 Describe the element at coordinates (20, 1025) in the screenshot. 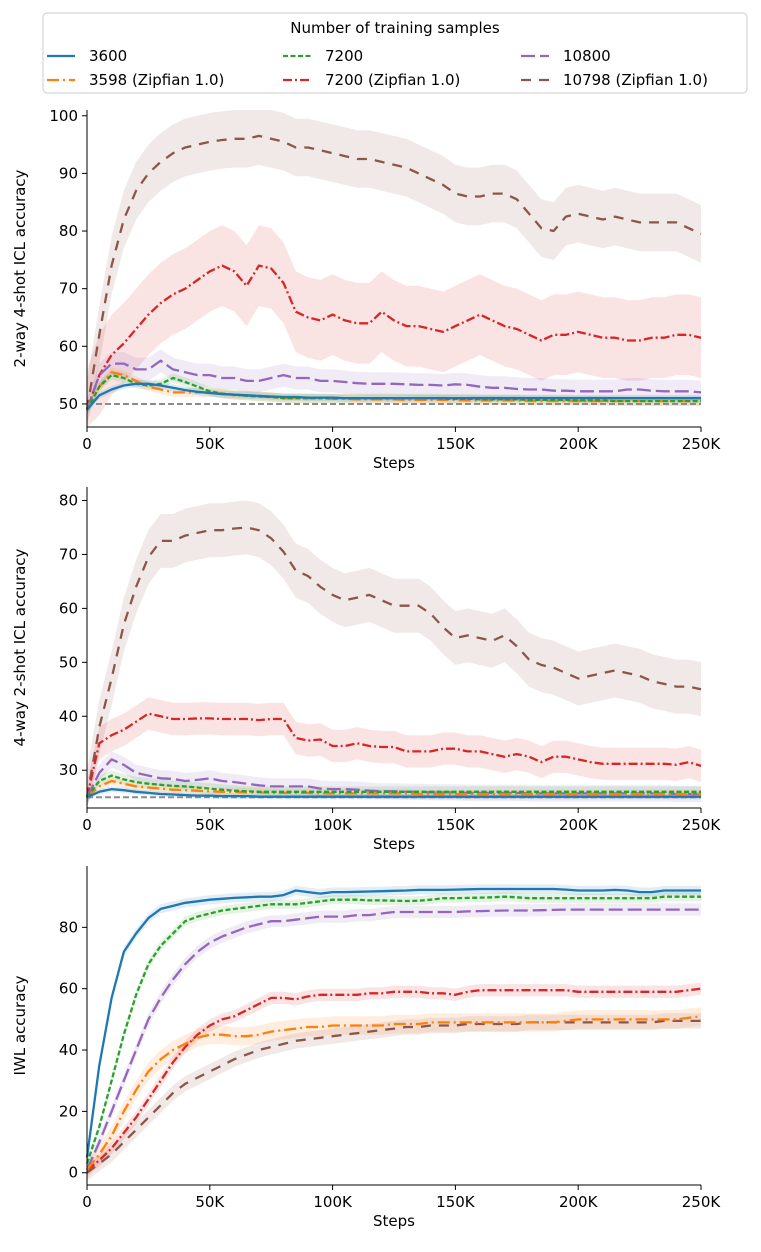

I see `y-axis-label: IWL accuracy` at that location.